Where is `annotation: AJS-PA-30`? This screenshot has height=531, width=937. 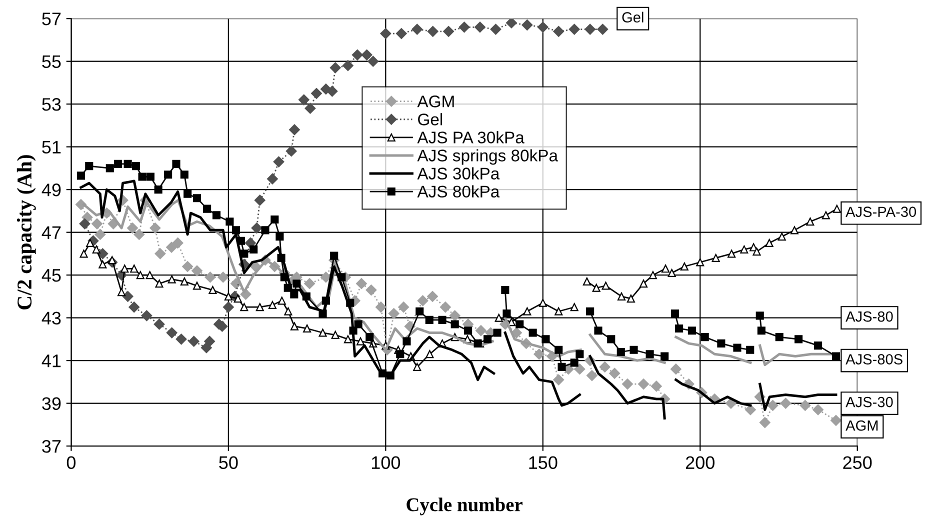 annotation: AJS-PA-30 is located at coordinates (881, 211).